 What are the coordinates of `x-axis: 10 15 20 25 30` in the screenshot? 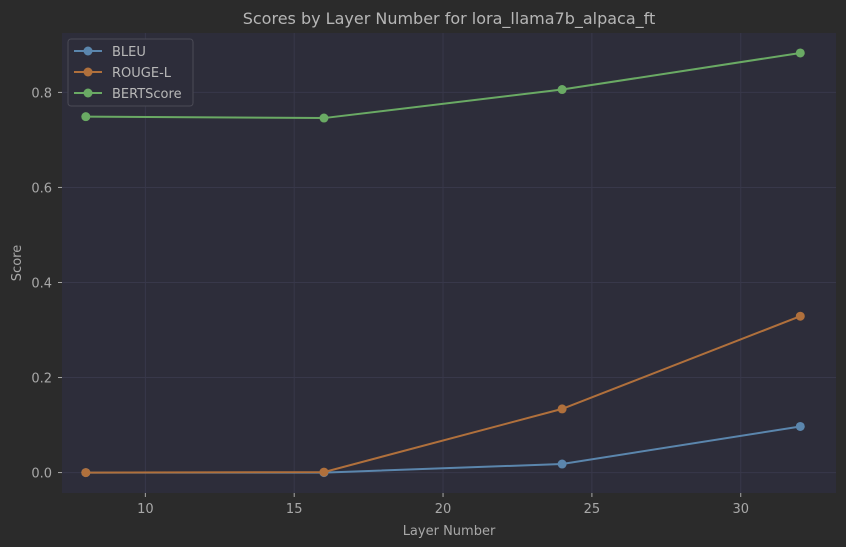 It's located at (443, 505).